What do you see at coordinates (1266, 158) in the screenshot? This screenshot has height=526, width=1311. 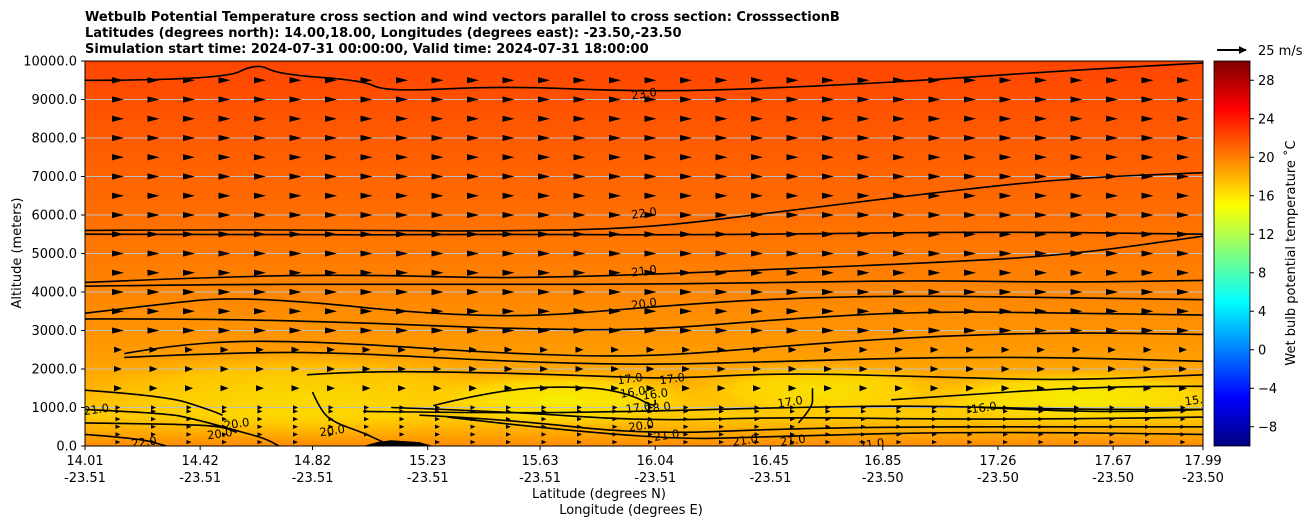 I see `colorbar-tick-label: 20` at bounding box center [1266, 158].